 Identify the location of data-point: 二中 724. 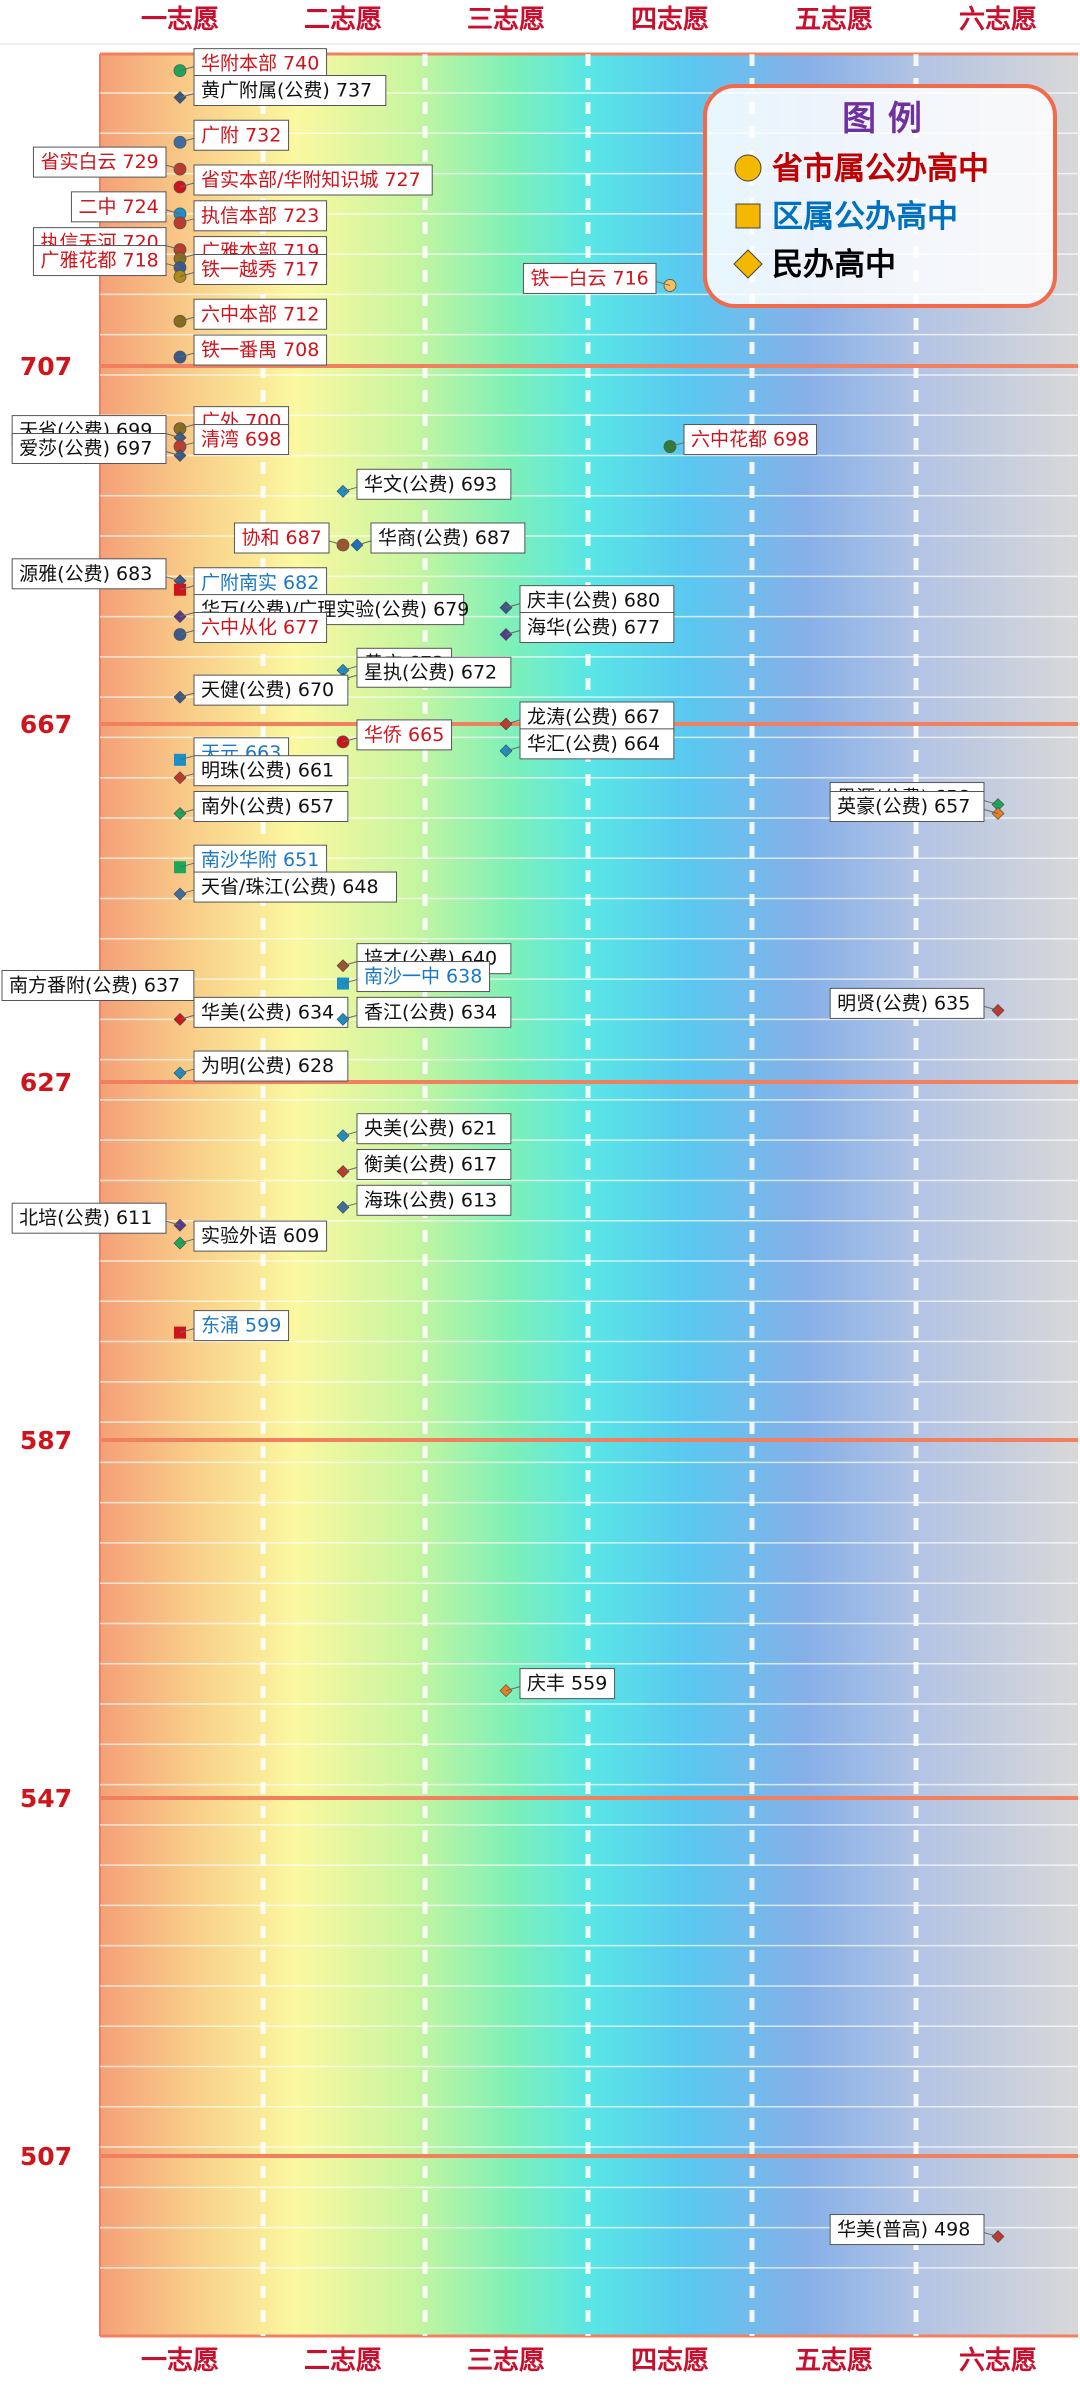
(128, 207).